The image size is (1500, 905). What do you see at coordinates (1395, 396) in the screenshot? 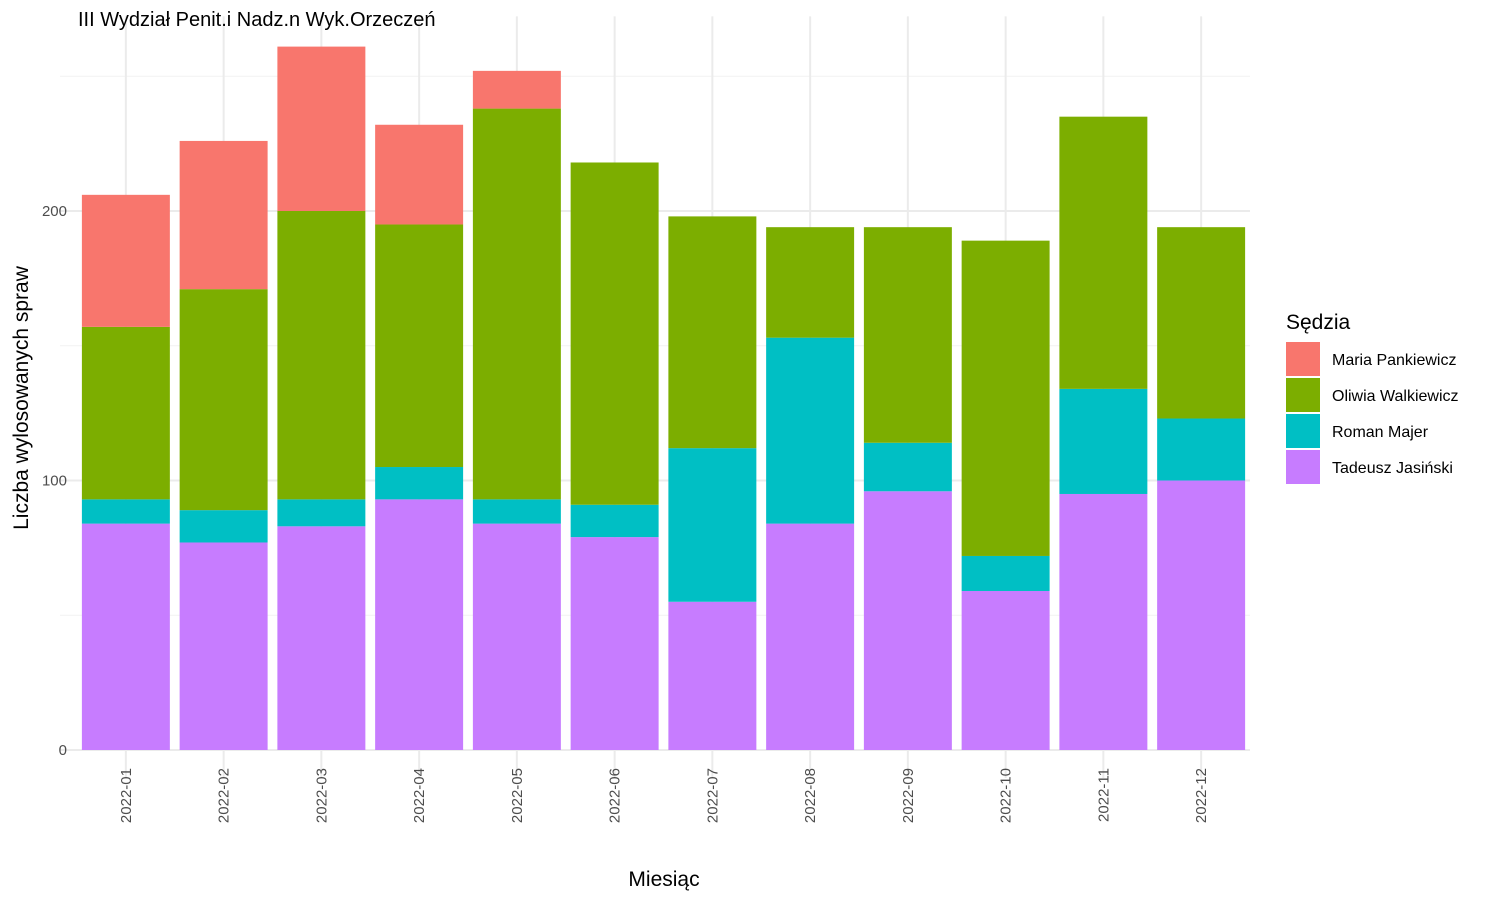
I see `legend-label: Oliwia Walkiewicz` at bounding box center [1395, 396].